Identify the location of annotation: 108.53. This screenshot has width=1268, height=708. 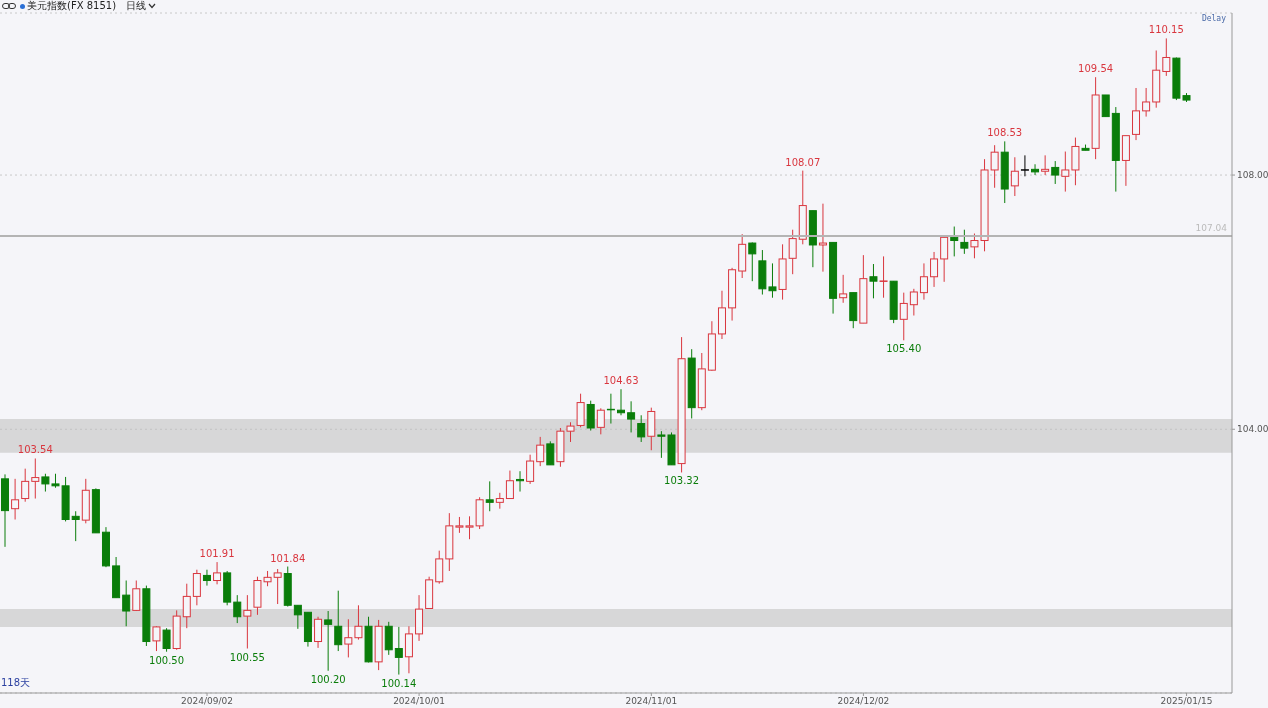
(1005, 133).